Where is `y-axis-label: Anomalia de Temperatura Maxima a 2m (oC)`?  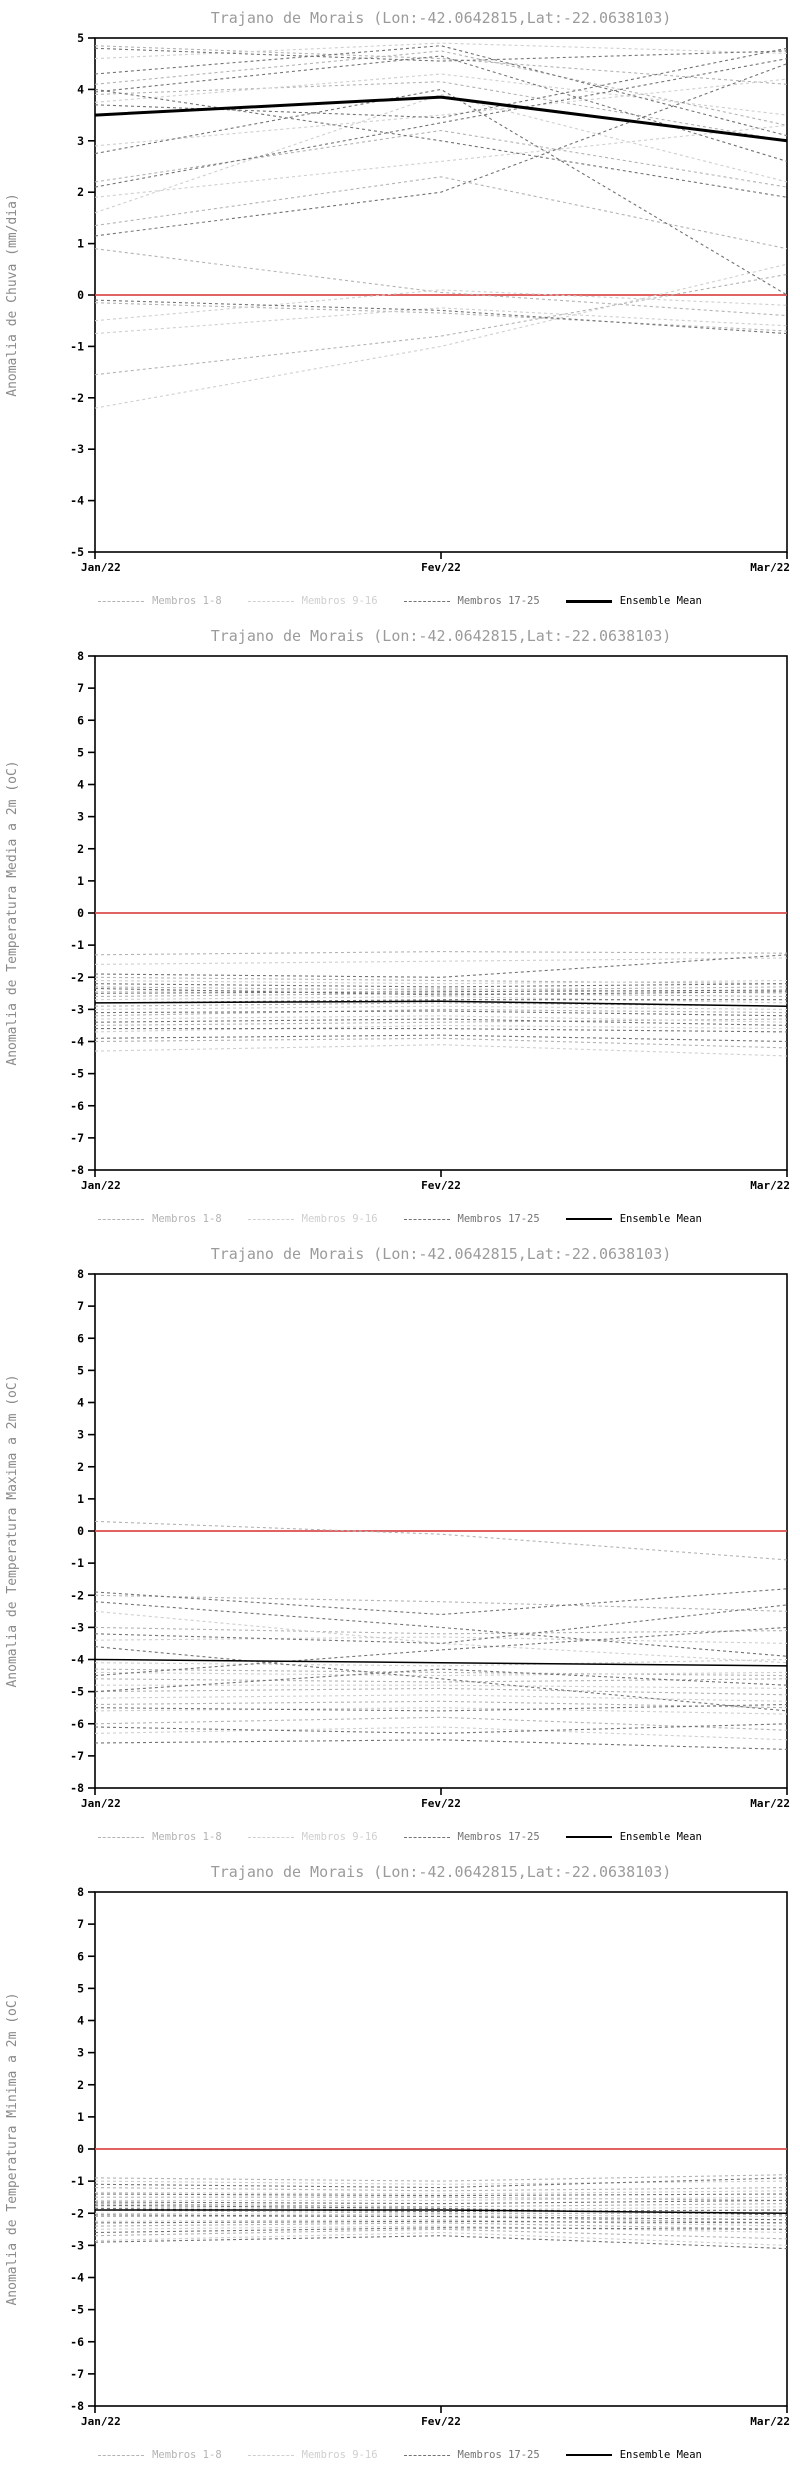 y-axis-label: Anomalia de Temperatura Maxima a 2m (oC) is located at coordinates (12, 1530).